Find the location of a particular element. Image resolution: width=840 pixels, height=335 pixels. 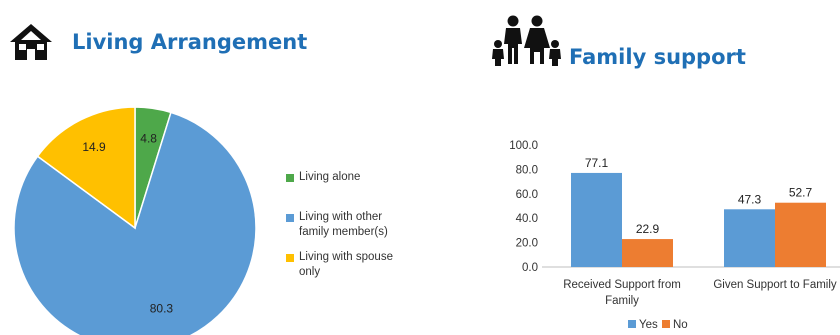

y-tick-label: 60.0 is located at coordinates (527, 195).